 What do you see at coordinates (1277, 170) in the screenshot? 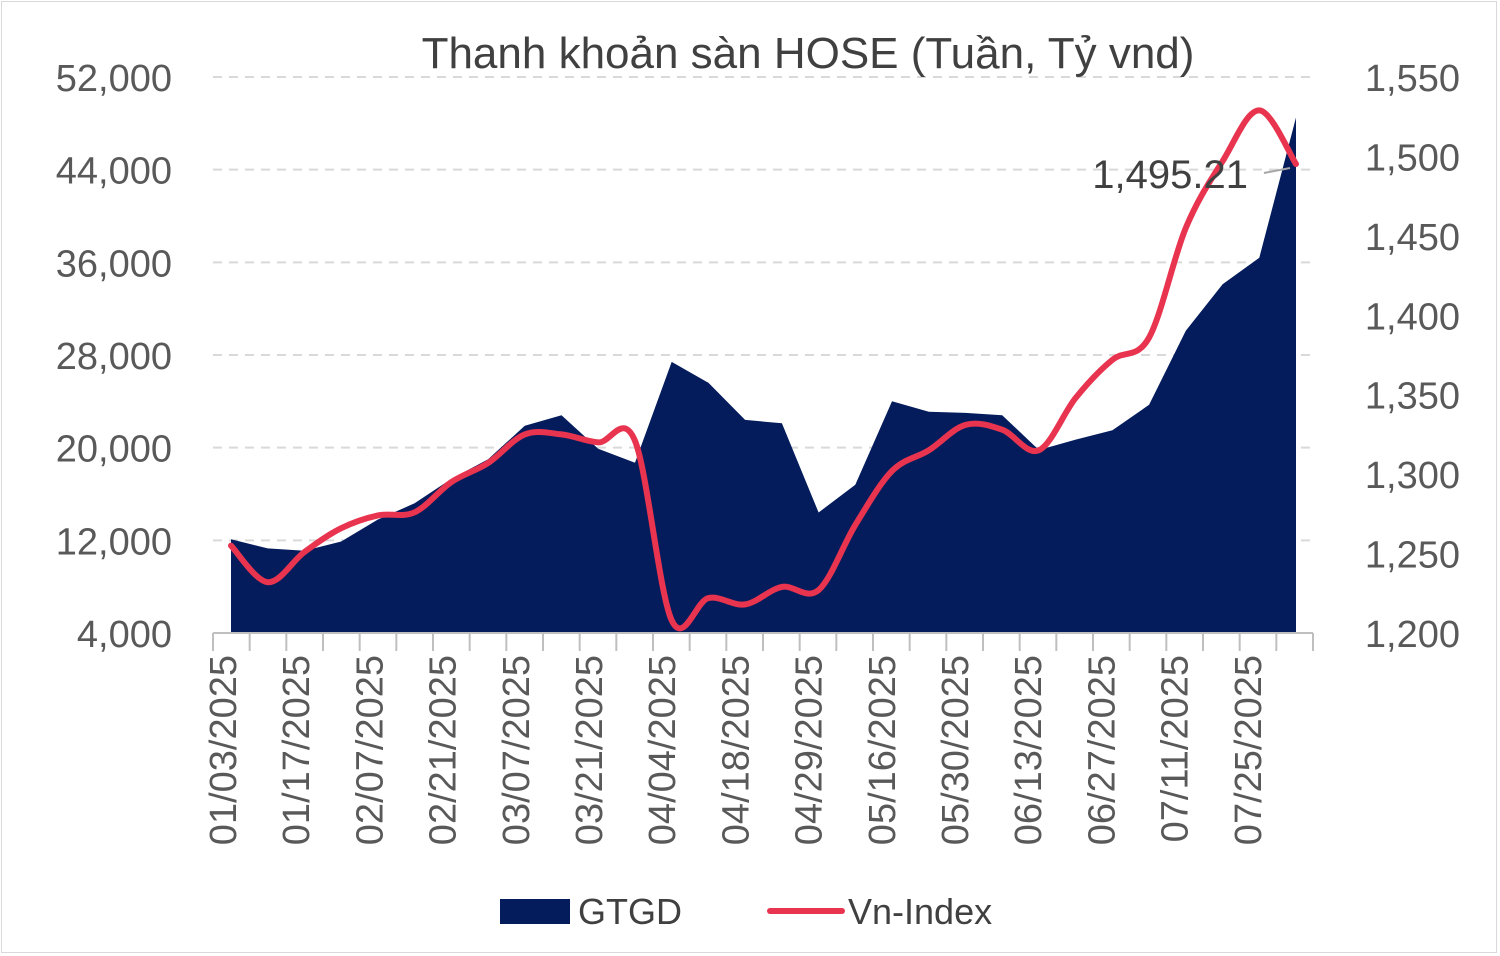
I see `annotation-leader` at bounding box center [1277, 170].